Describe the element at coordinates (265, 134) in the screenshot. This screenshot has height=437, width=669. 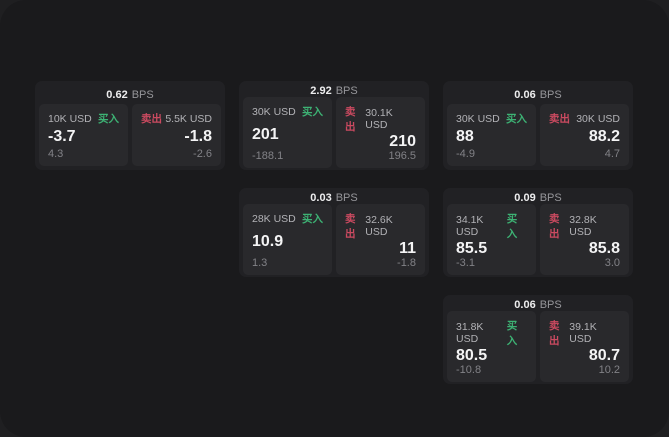
I see `buy-price: 201` at that location.